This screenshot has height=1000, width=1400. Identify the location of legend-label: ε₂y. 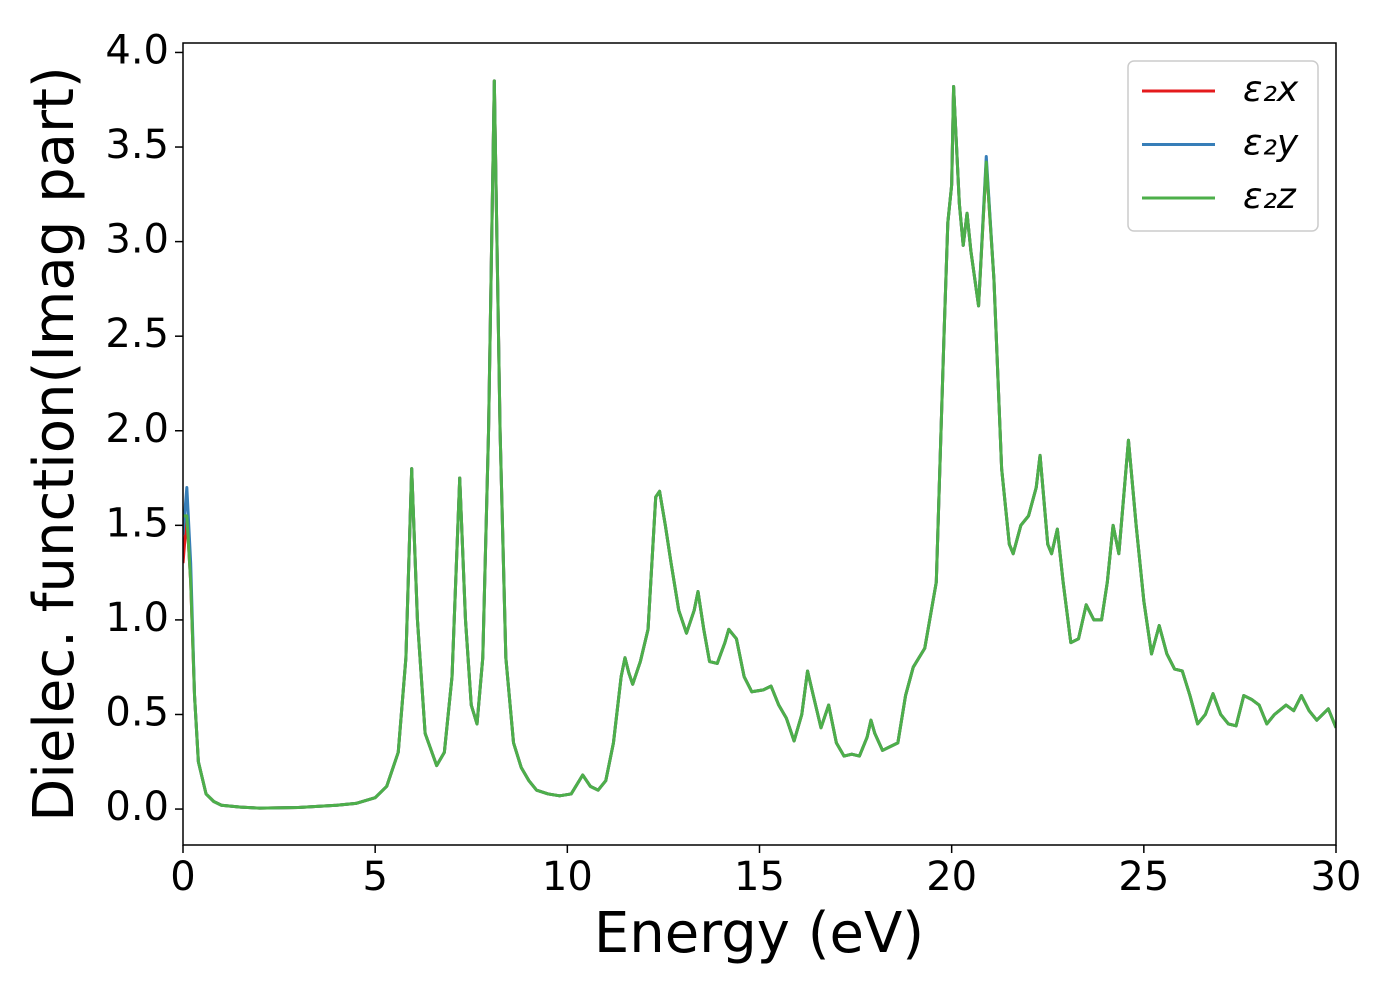
(1271, 143).